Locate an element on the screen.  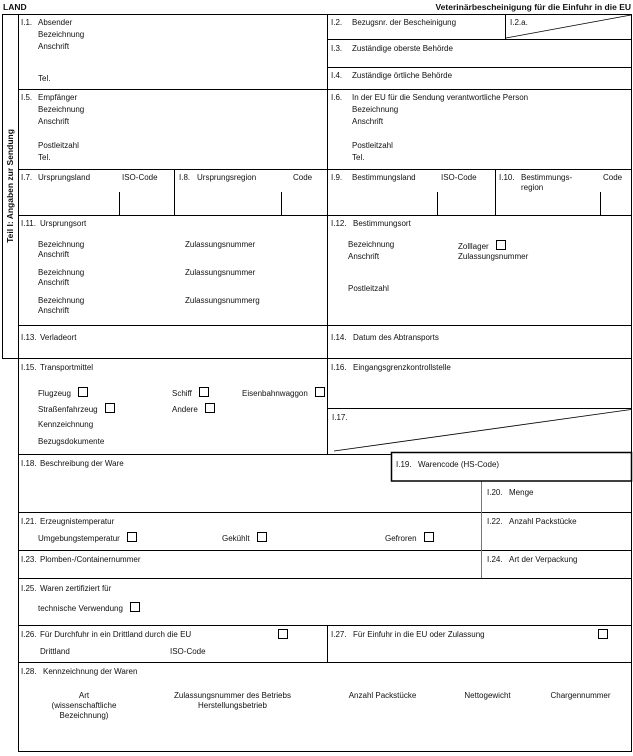
field-i27-label: Für Einfuhr in die EU oder Zulassung is located at coordinates (419, 634).